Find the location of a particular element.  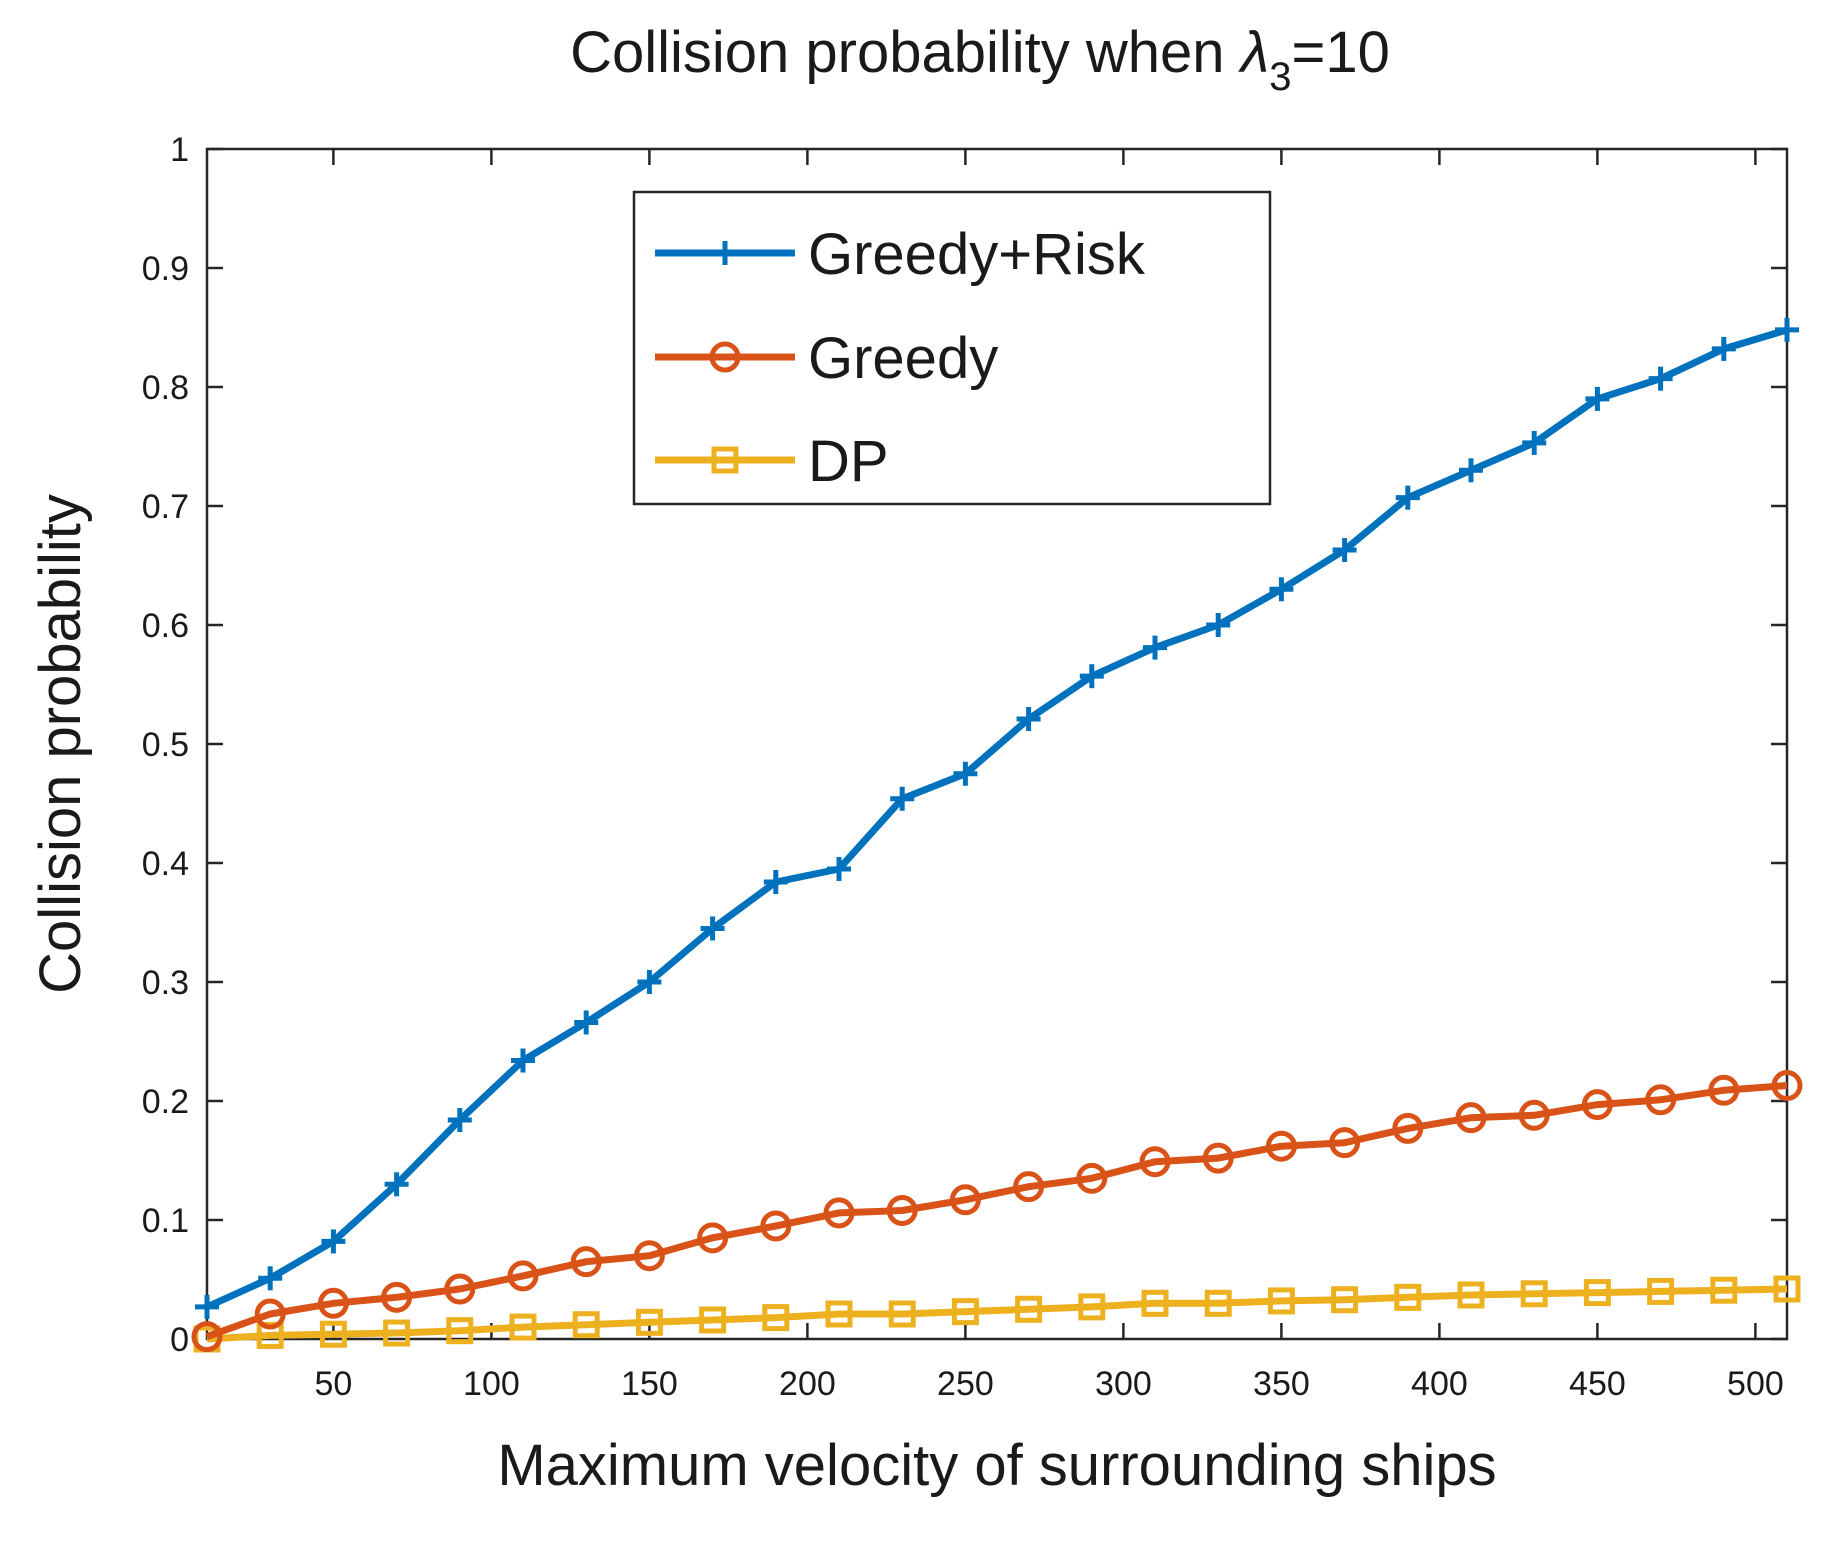

y-tick-label: 0.3 is located at coordinates (165, 983).